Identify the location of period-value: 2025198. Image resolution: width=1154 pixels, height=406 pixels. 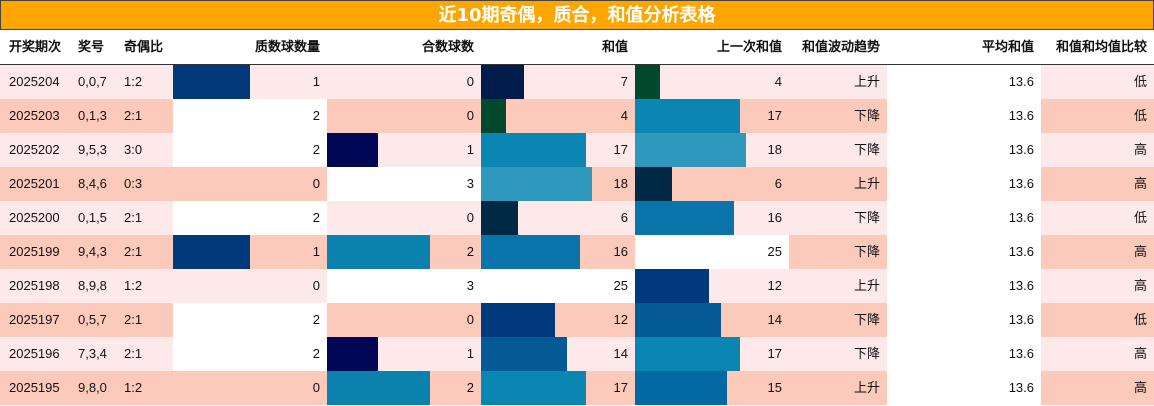
(34, 285).